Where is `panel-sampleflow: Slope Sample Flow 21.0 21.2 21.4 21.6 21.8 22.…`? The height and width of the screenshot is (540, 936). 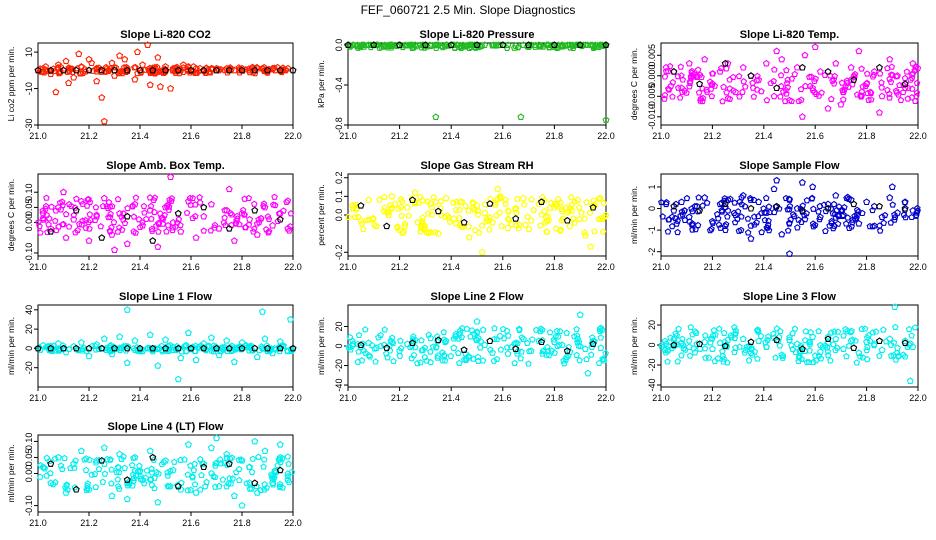
panel-sampleflow: Slope Sample Flow 21.0 21.2 21.4 21.6 21.8 22.… is located at coordinates (778, 216).